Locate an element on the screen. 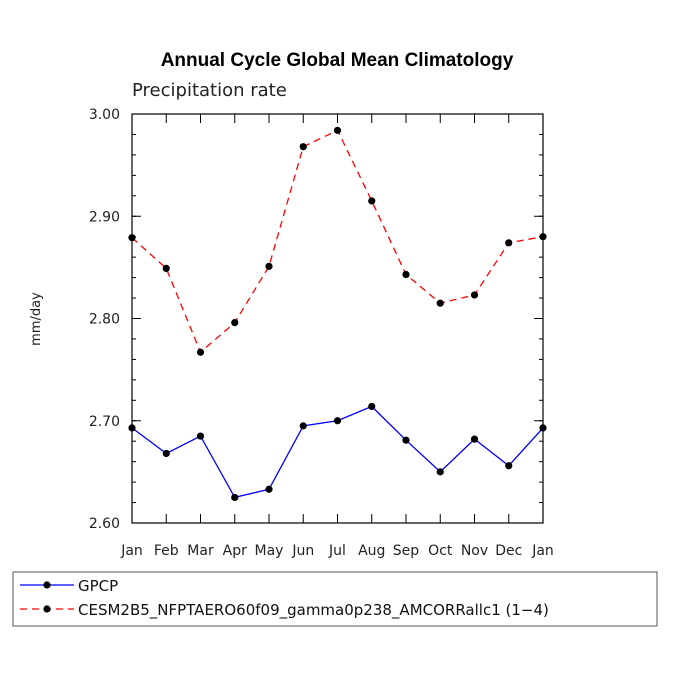 This screenshot has width=675, height=679. y-tick-label: 2.90 is located at coordinates (104, 217).